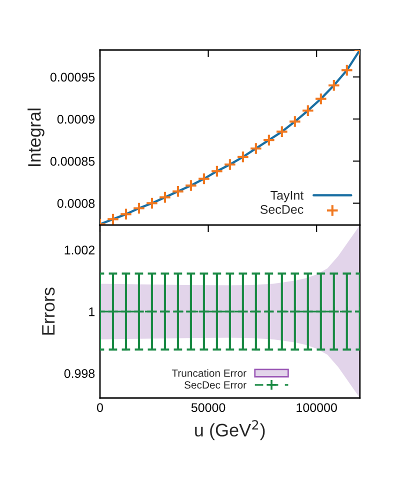 This screenshot has width=399, height=498. Describe the element at coordinates (215, 385) in the screenshot. I see `legend-label: SecDec Error` at that location.